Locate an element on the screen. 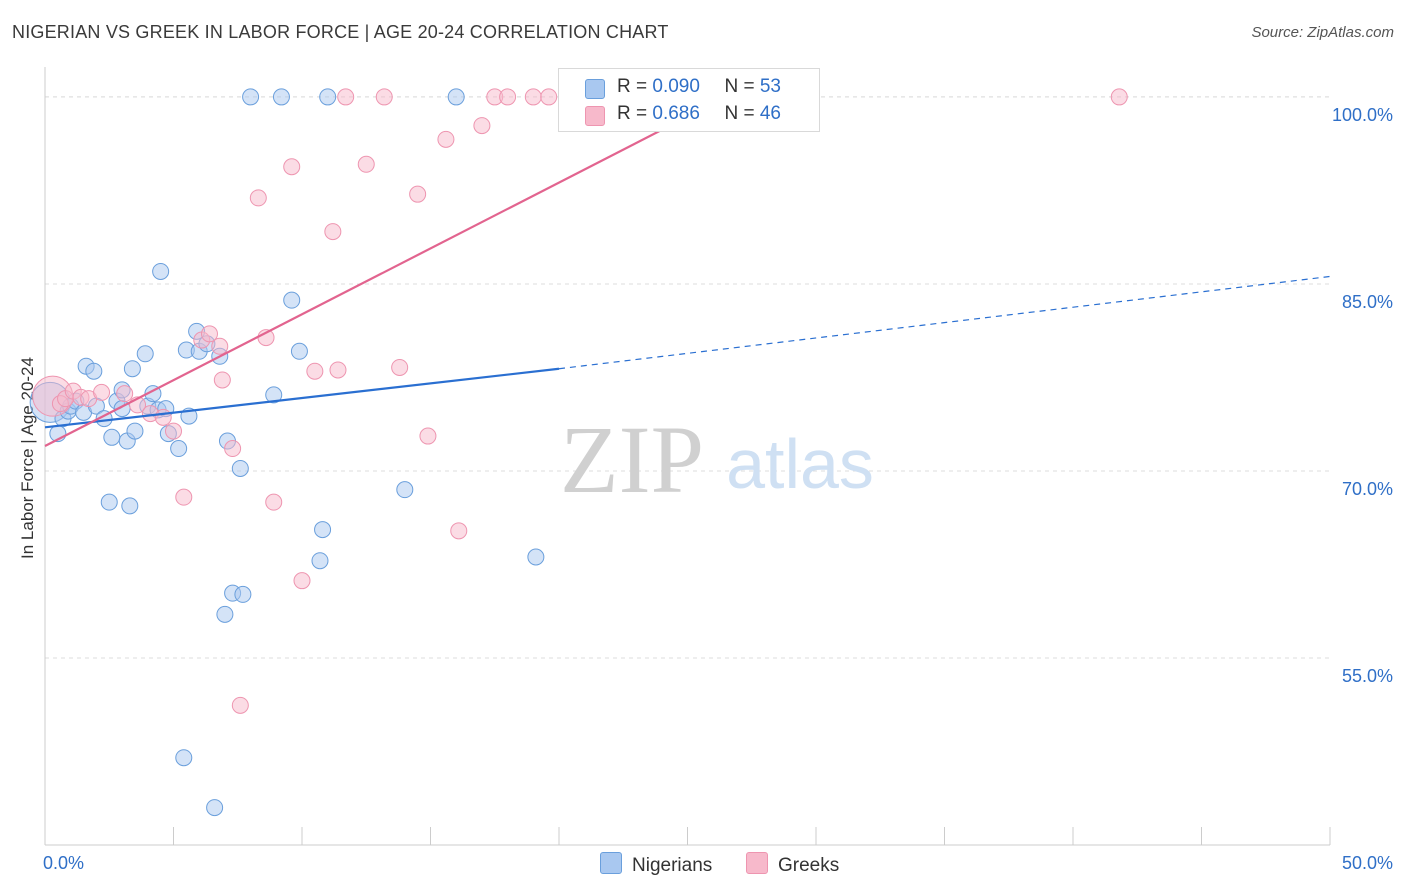 This screenshot has width=1406, height=892. bottom-legend-label-nigerians: Nigerians is located at coordinates (672, 865).